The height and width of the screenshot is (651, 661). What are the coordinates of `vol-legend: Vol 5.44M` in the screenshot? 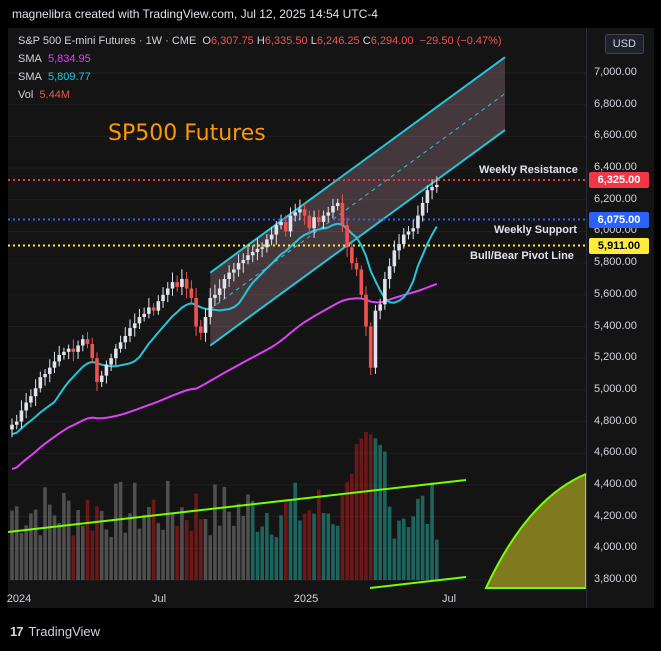 It's located at (44, 95).